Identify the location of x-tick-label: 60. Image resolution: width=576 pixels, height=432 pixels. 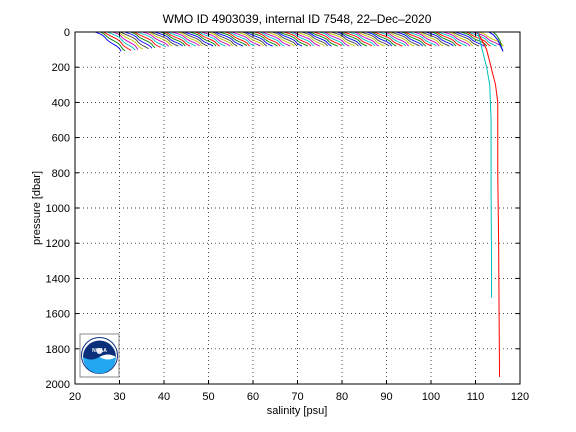
(253, 397).